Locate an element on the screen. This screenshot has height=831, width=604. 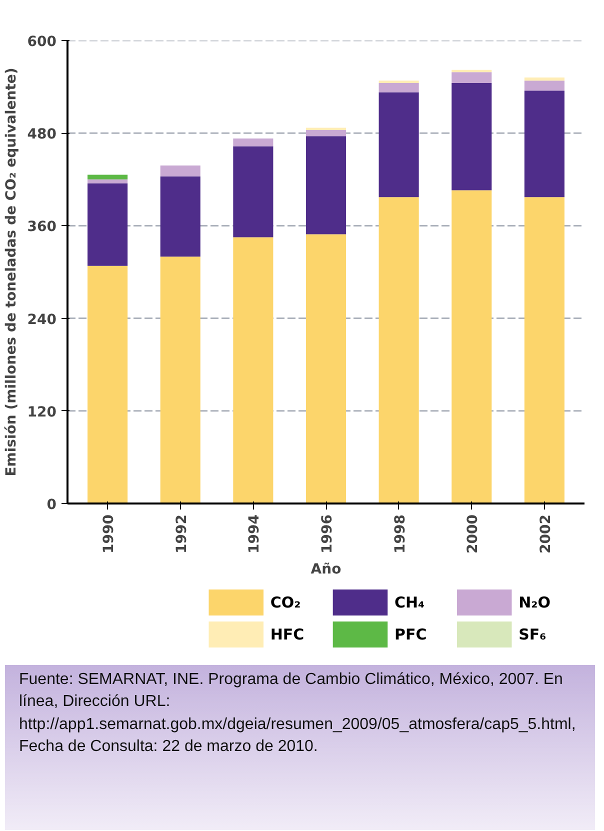
y-tick-label: 0 is located at coordinates (51, 505).